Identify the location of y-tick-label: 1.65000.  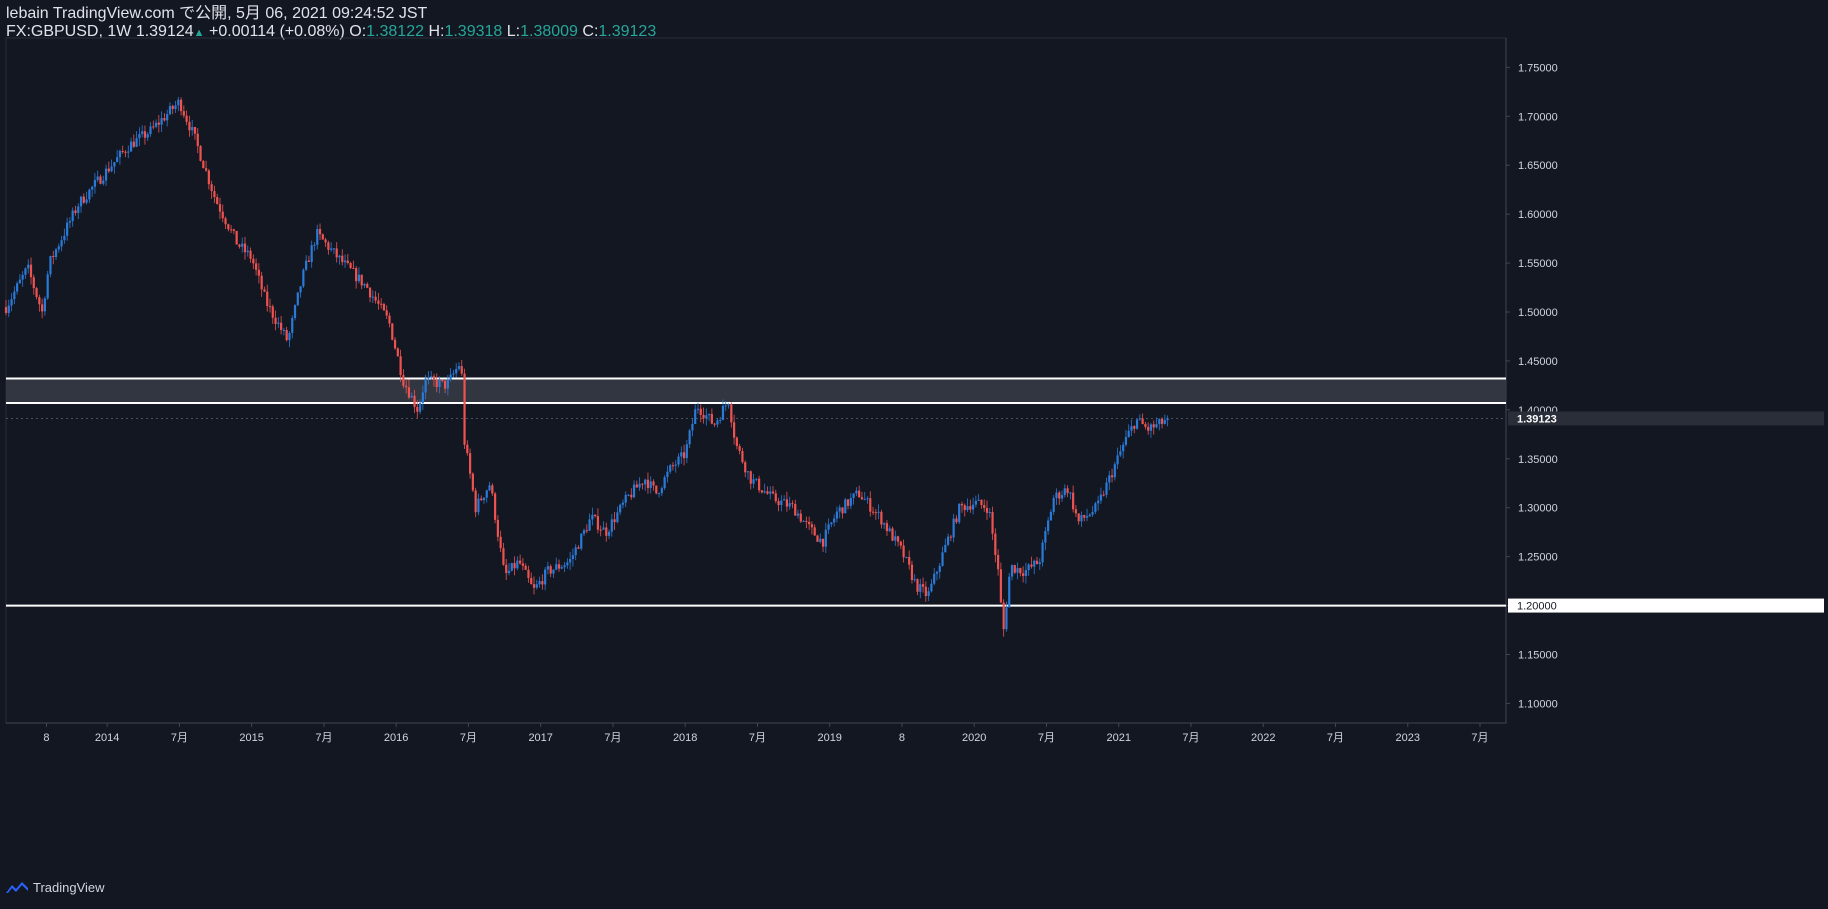
(1538, 166).